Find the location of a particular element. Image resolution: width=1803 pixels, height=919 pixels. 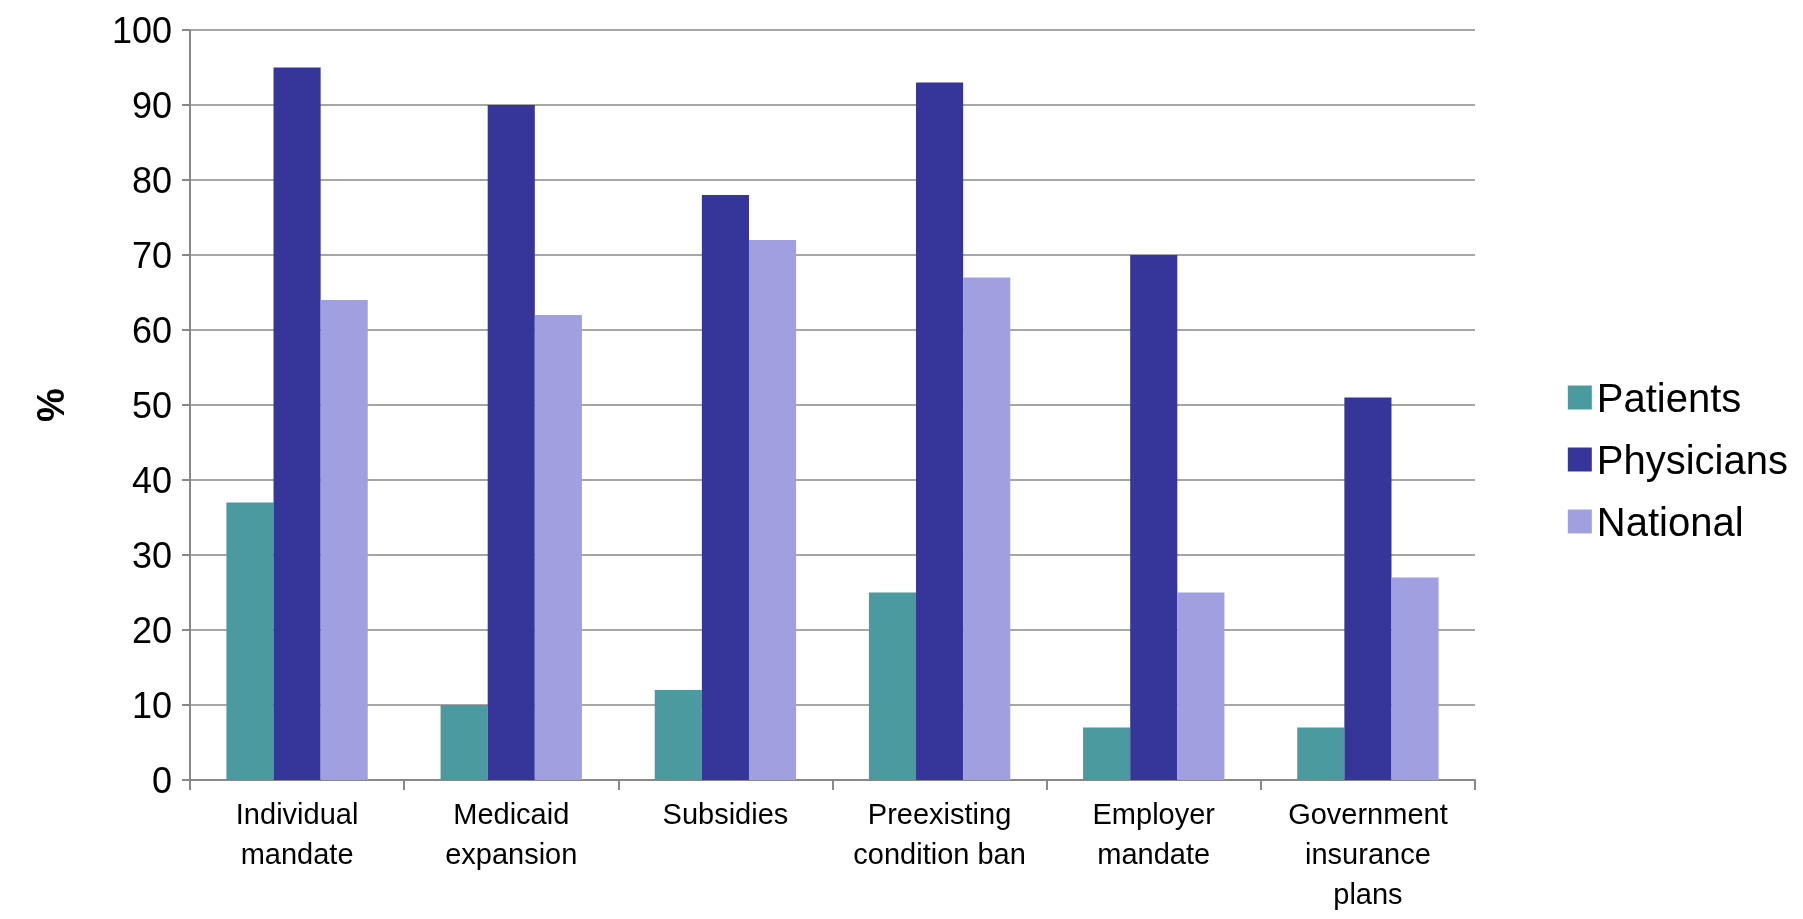

legend-label: National is located at coordinates (1670, 521).